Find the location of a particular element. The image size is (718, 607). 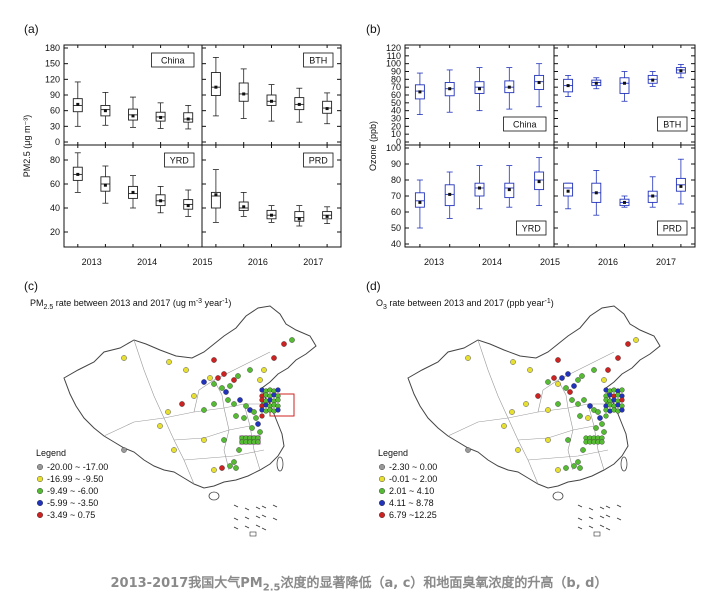

x-tick-label: 2017 is located at coordinates (666, 262).